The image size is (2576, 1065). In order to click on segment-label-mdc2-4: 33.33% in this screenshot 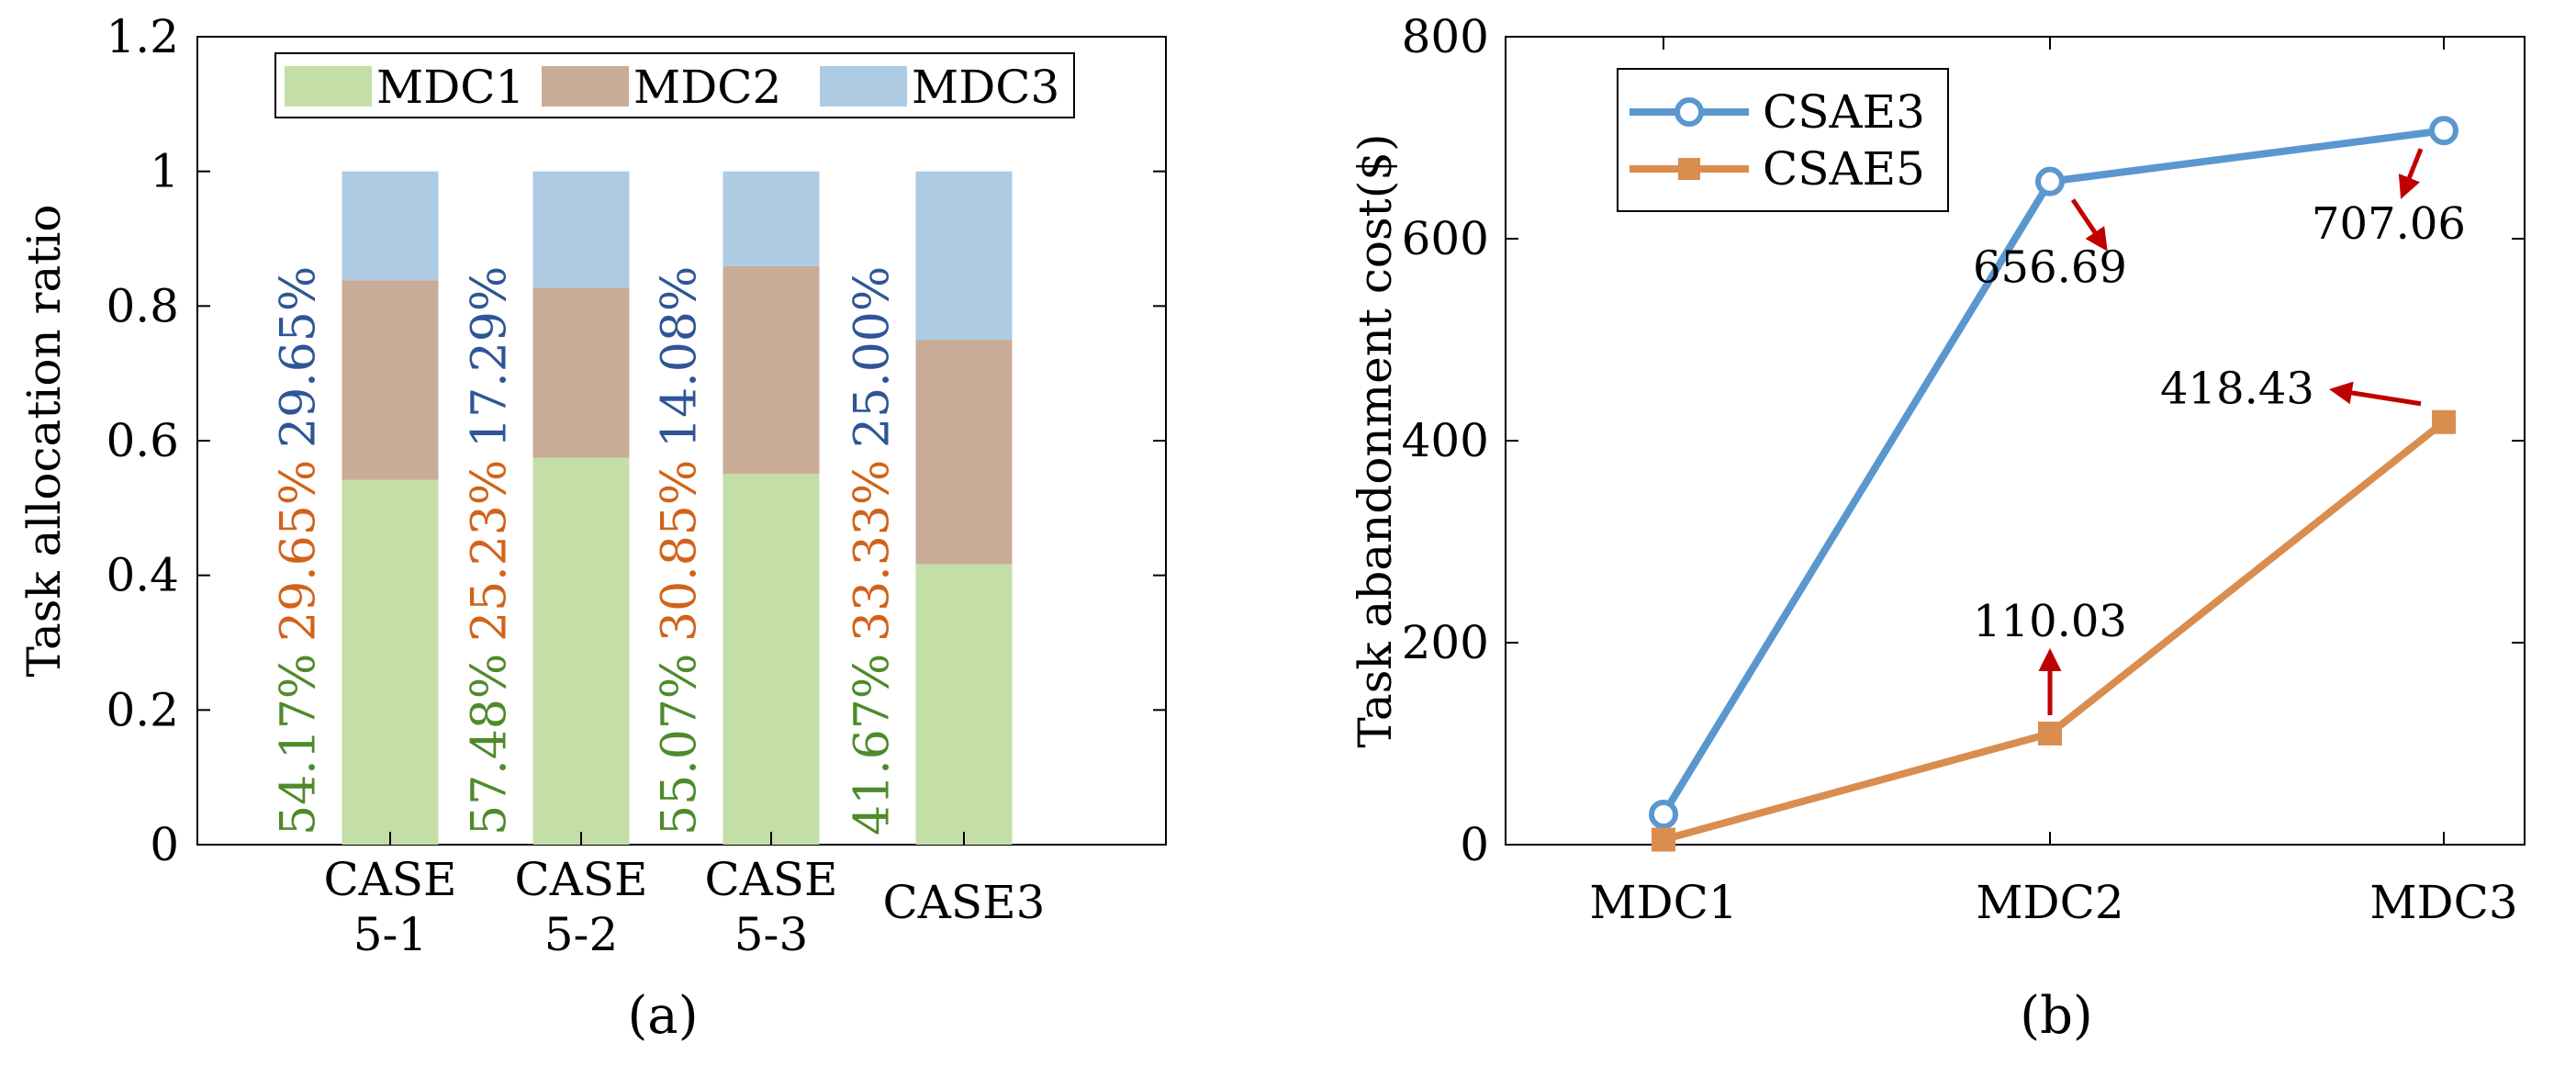, I will do `click(873, 551)`.